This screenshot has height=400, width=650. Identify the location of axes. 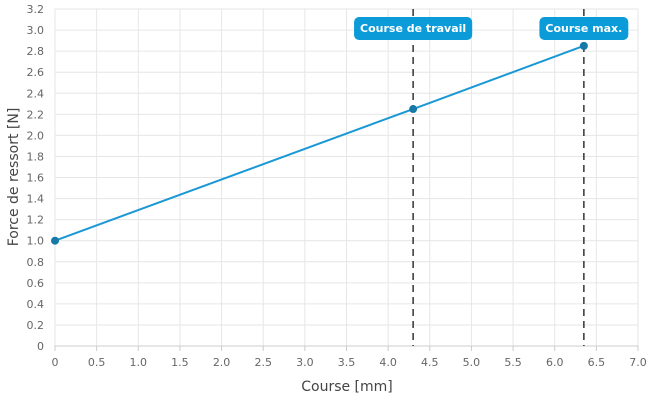
(346, 348).